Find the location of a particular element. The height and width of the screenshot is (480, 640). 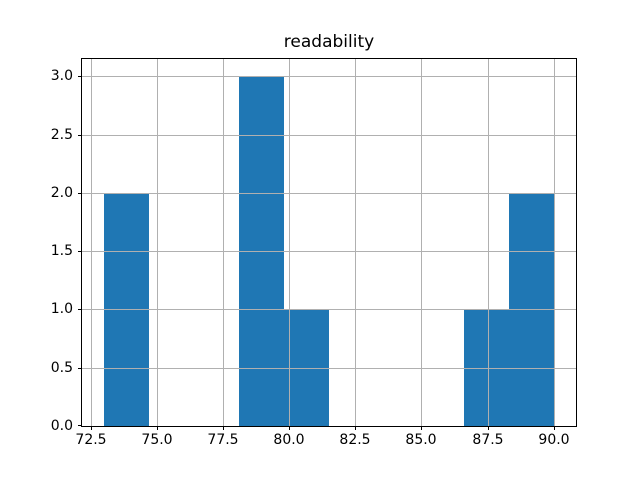

x-tick-label: 77.5 is located at coordinates (223, 440).